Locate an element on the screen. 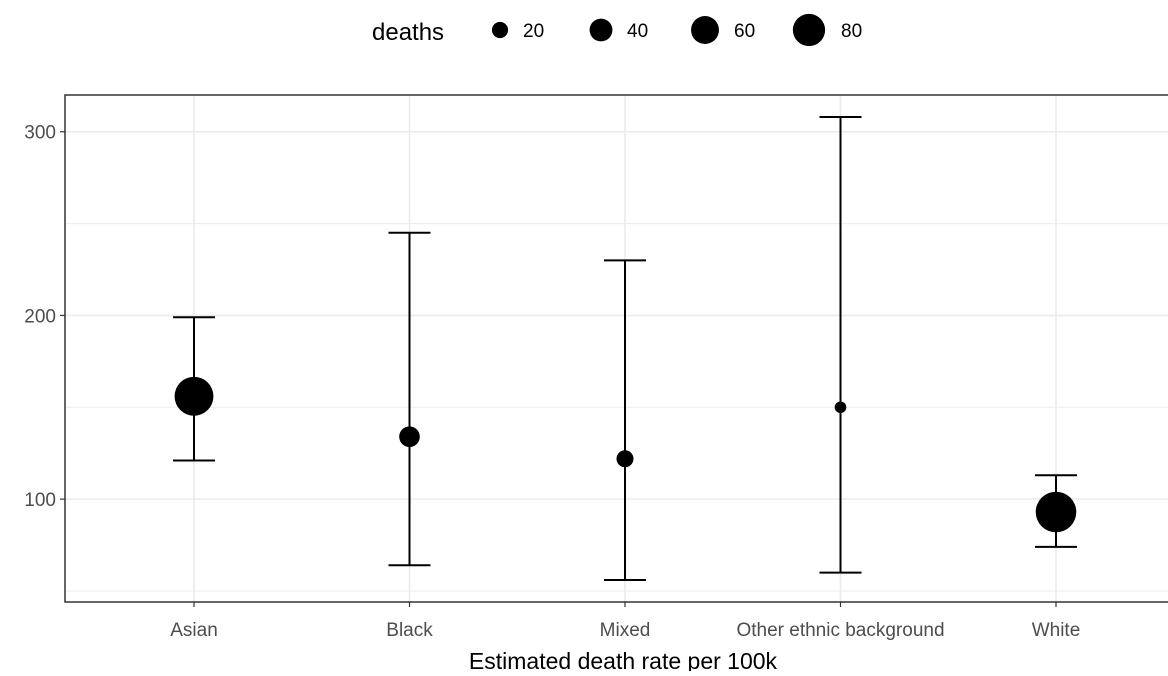  x-tick-label: Mixed is located at coordinates (625, 630).